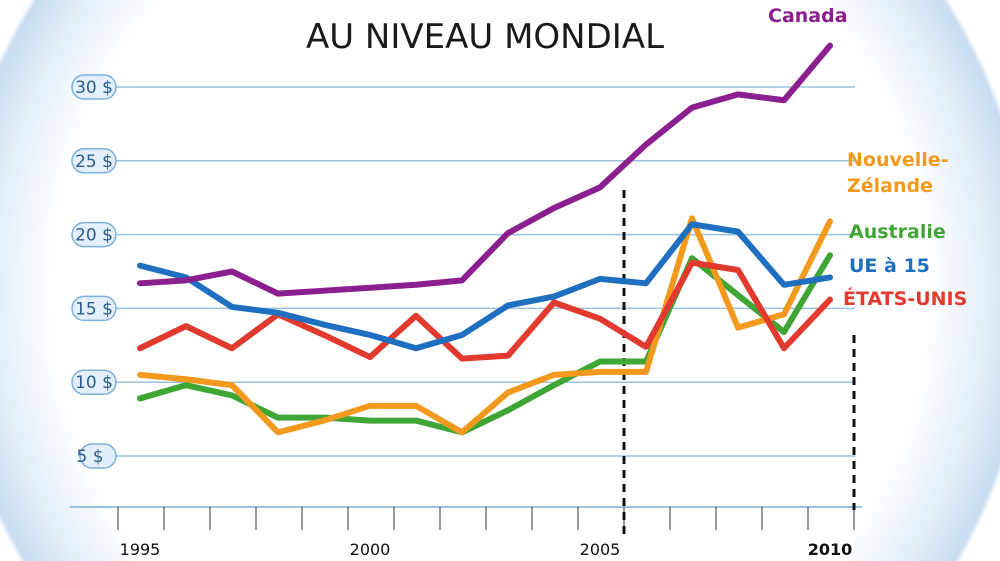  I want to click on series-label: Canada, so click(808, 16).